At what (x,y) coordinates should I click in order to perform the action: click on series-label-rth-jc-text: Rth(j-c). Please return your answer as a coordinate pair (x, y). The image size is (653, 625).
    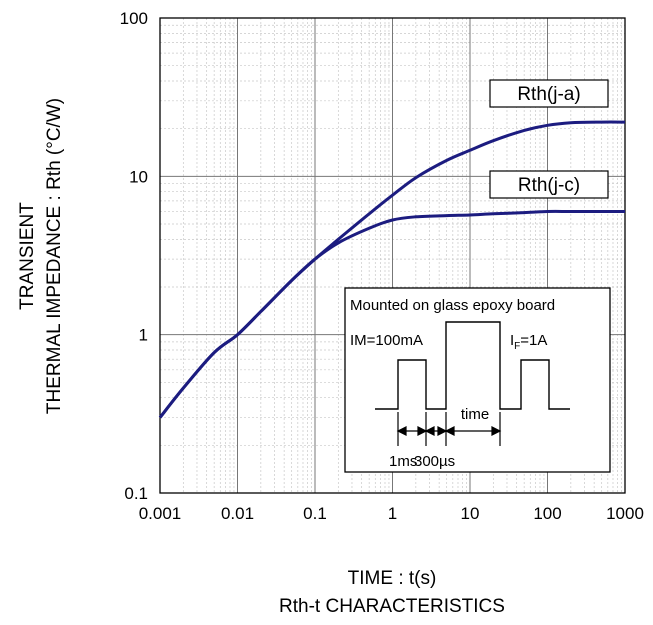
    Looking at the image, I should click on (549, 185).